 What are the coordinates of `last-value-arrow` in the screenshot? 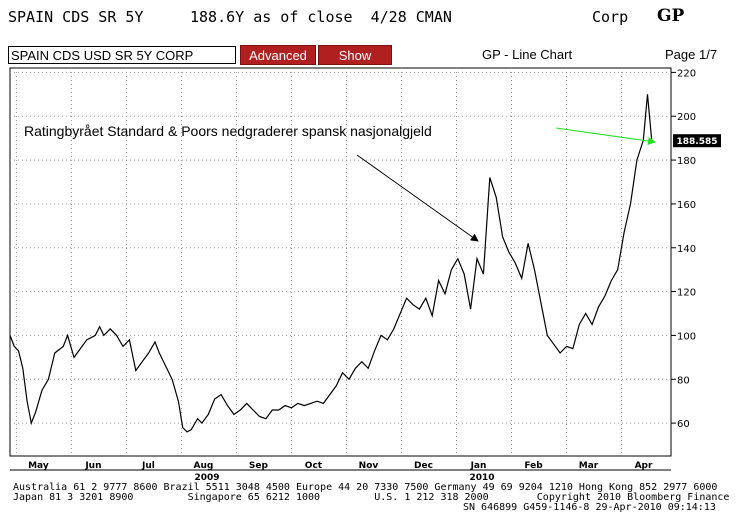 It's located at (605, 136).